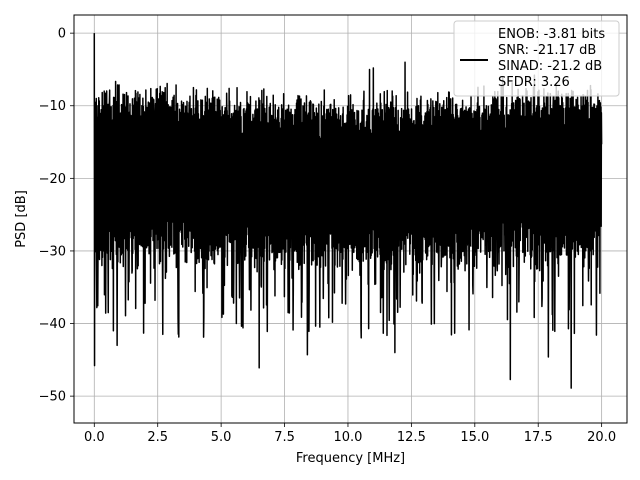 The height and width of the screenshot is (480, 640). I want to click on x-ticks: 0.0 2.5 5.0 7.5 10.0 12.5 15.0 17.5 20.0, so click(350, 434).